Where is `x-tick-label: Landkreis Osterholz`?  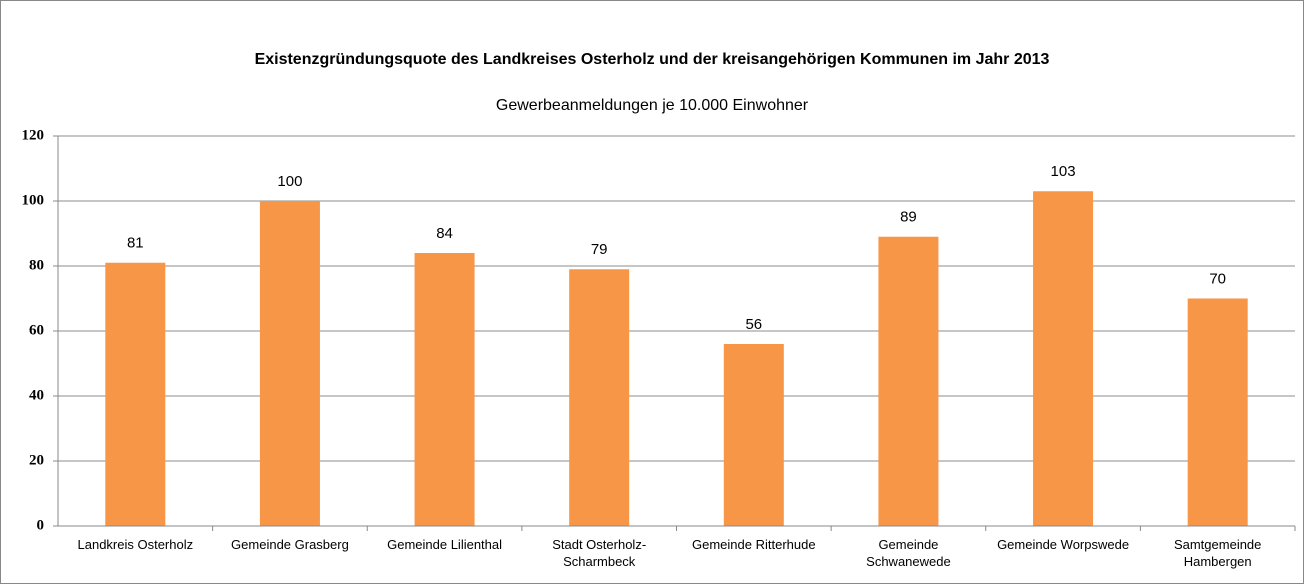 x-tick-label: Landkreis Osterholz is located at coordinates (135, 544).